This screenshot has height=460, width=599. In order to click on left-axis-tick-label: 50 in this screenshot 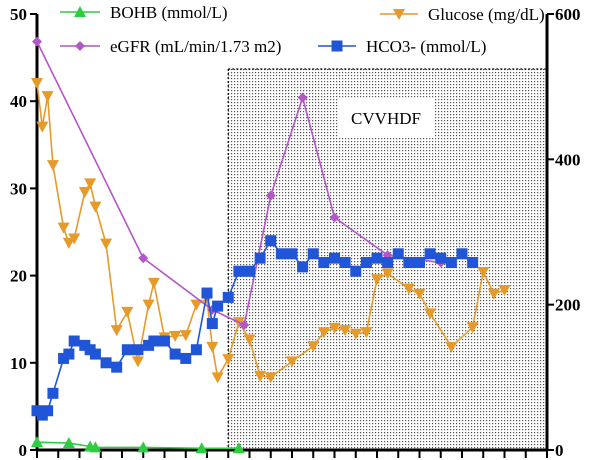, I will do `click(18, 14)`.